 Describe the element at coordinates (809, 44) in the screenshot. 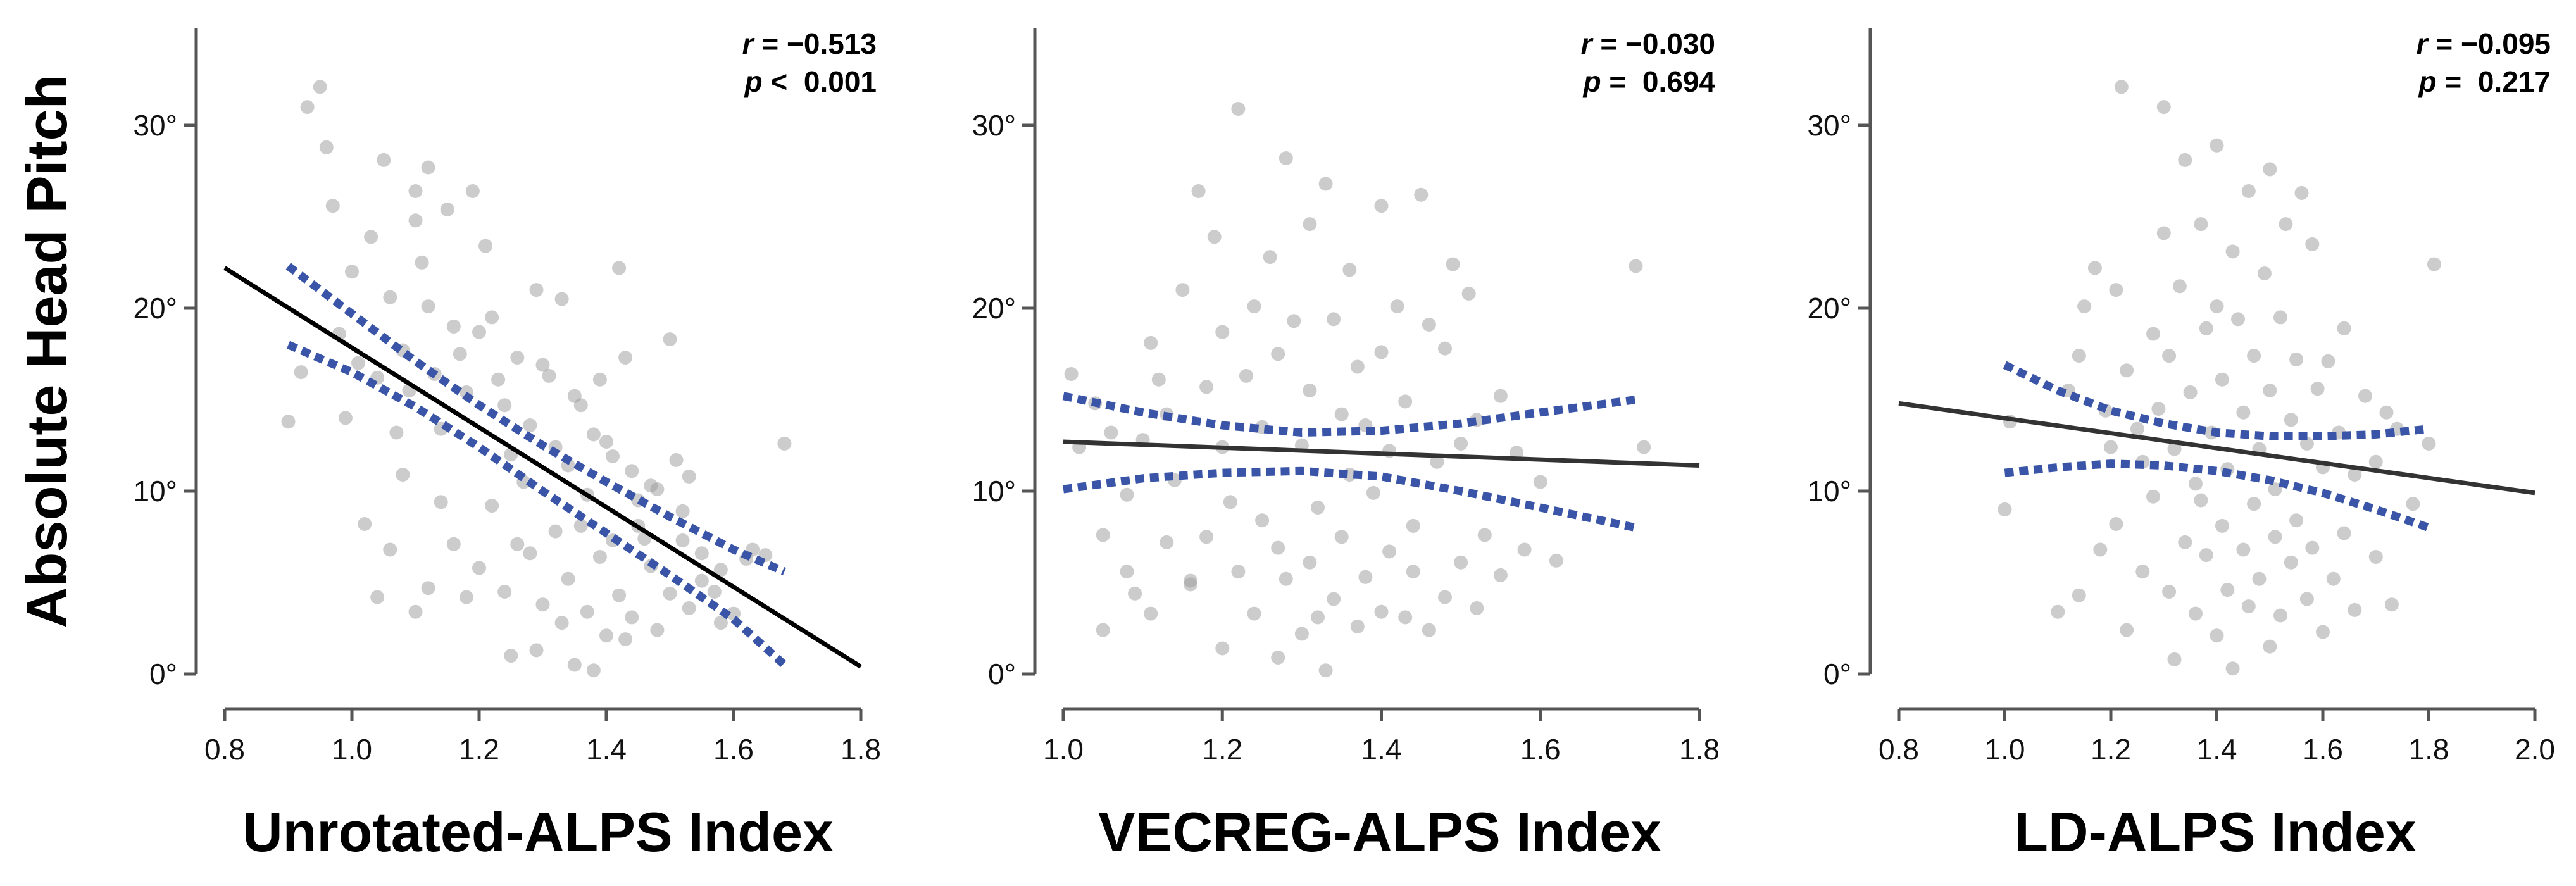

I see `stat-r-unrotated: r = −0.513` at that location.